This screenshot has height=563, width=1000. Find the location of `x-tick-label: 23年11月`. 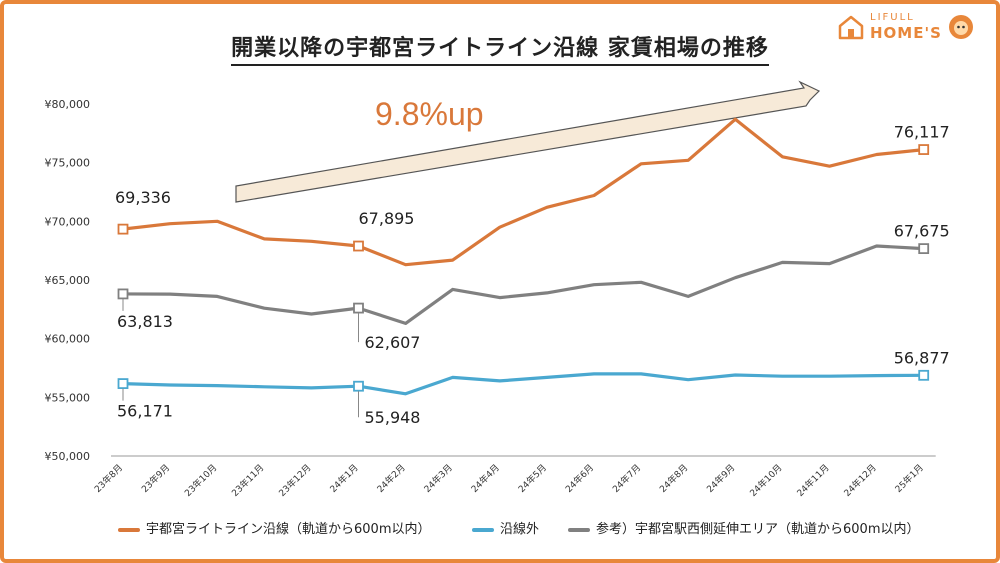

x-tick-label: 23年11月 is located at coordinates (247, 480).